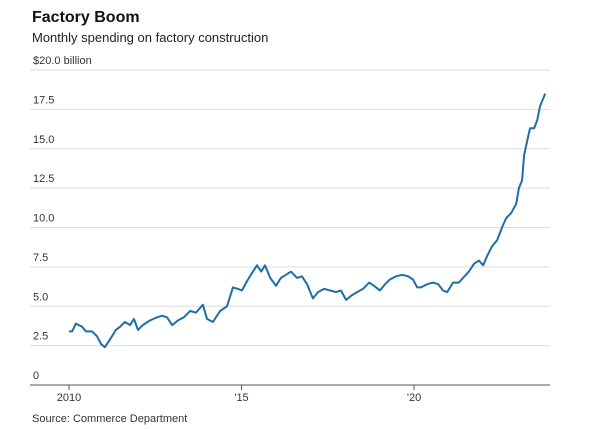 The image size is (602, 429). Describe the element at coordinates (43, 219) in the screenshot. I see `y-tick-label: 10.0` at that location.